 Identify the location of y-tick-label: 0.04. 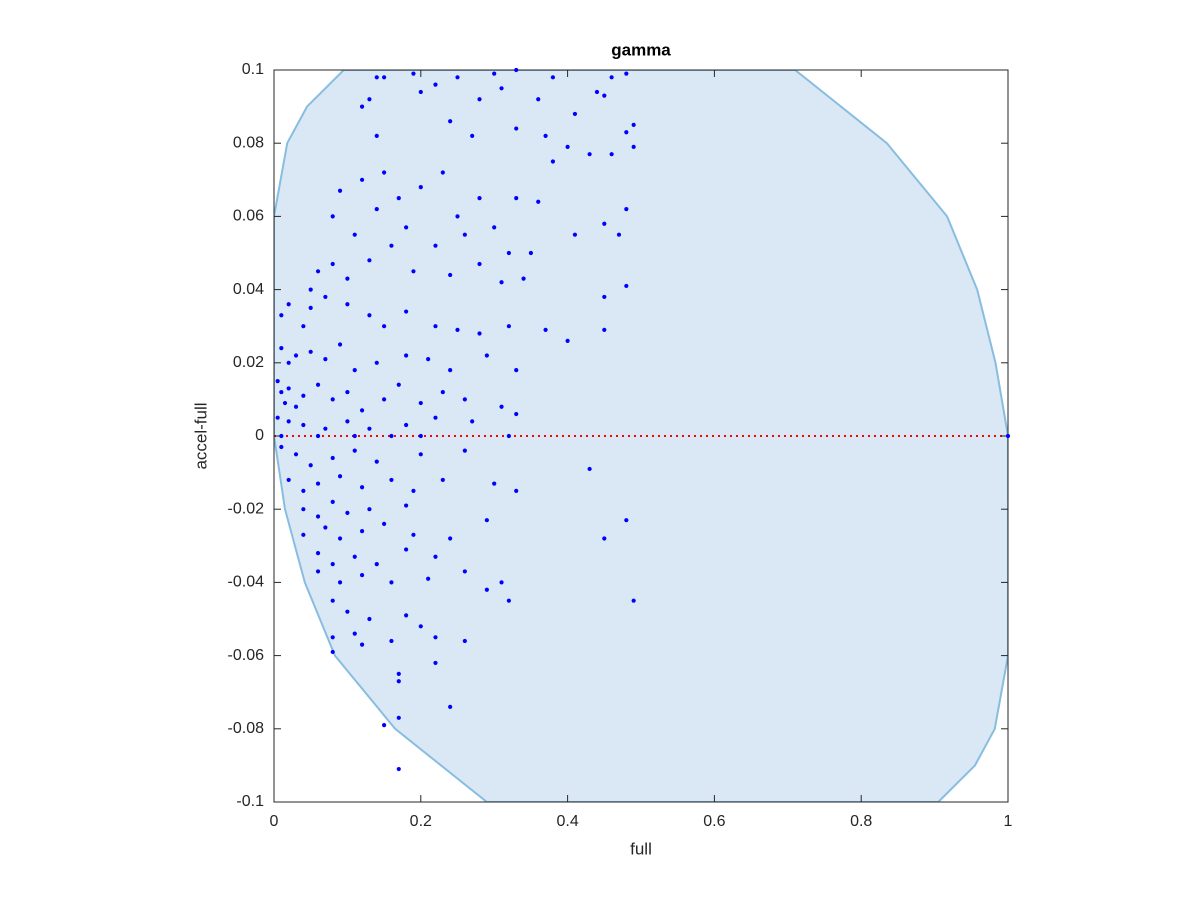
(248, 289).